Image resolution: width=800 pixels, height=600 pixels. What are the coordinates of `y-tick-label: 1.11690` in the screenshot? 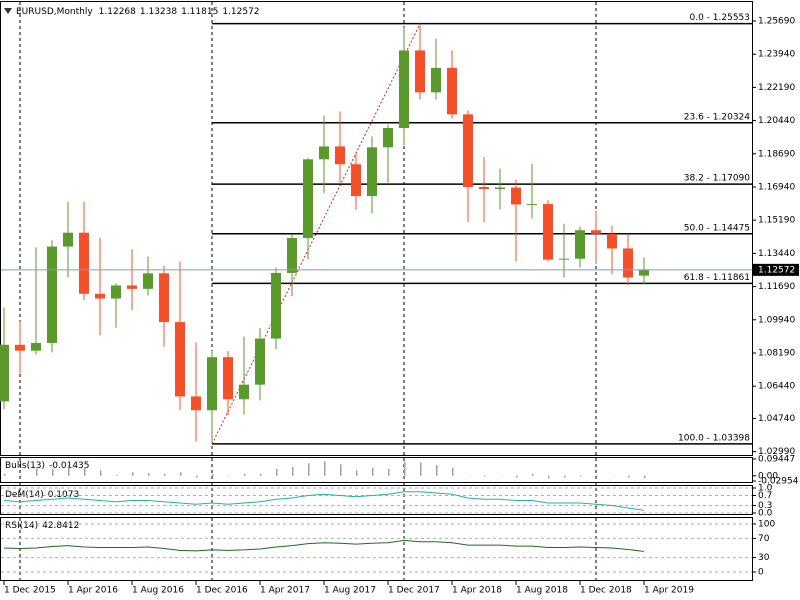 It's located at (776, 287).